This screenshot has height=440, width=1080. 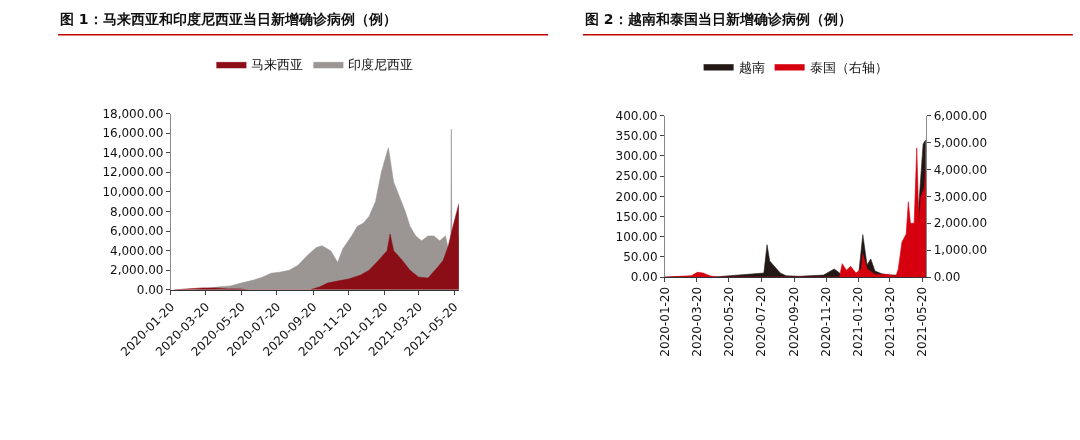 What do you see at coordinates (636, 176) in the screenshot?
I see `y-tick-label: 250.00` at bounding box center [636, 176].